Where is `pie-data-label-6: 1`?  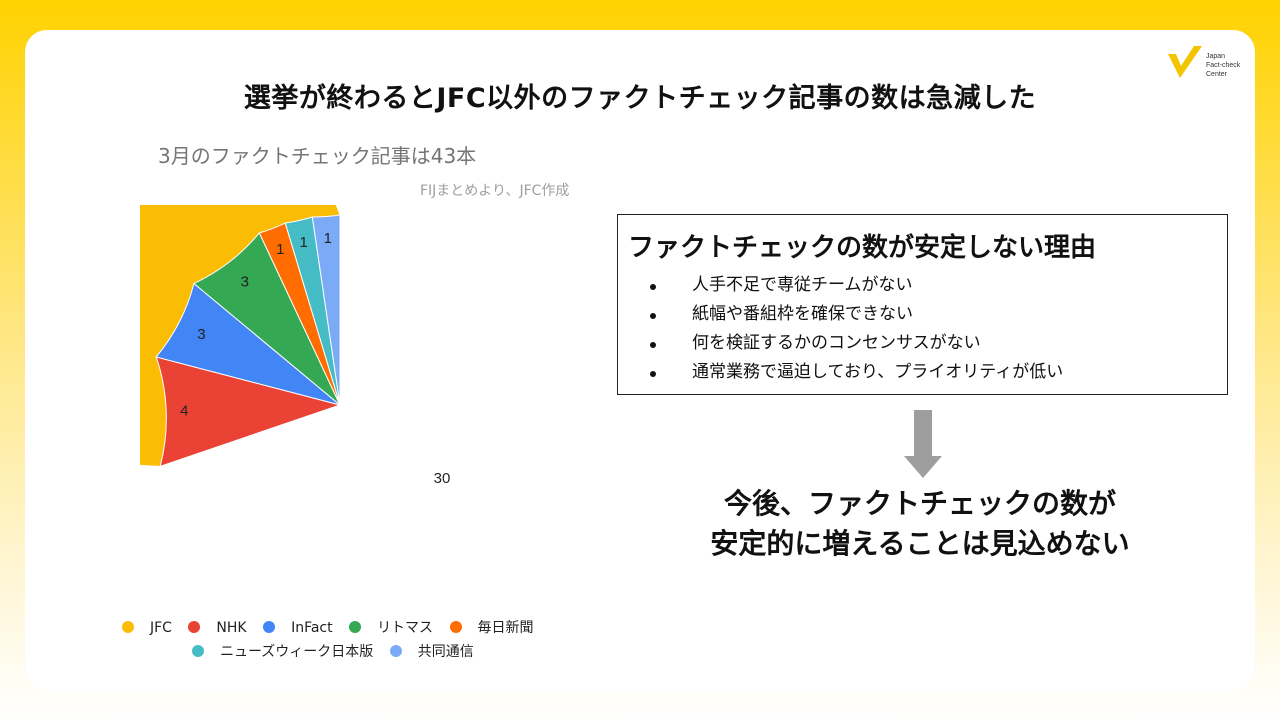
pie-data-label-6: 1 is located at coordinates (303, 242).